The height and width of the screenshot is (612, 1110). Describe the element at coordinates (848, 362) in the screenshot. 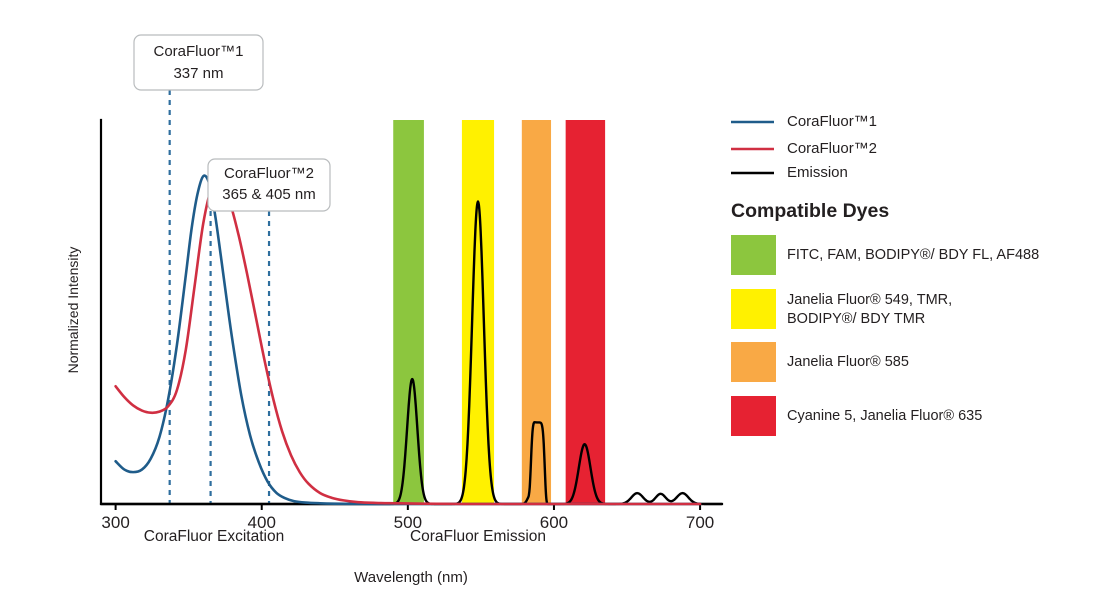

I see `dye-label: Janelia Fluor® 585` at that location.